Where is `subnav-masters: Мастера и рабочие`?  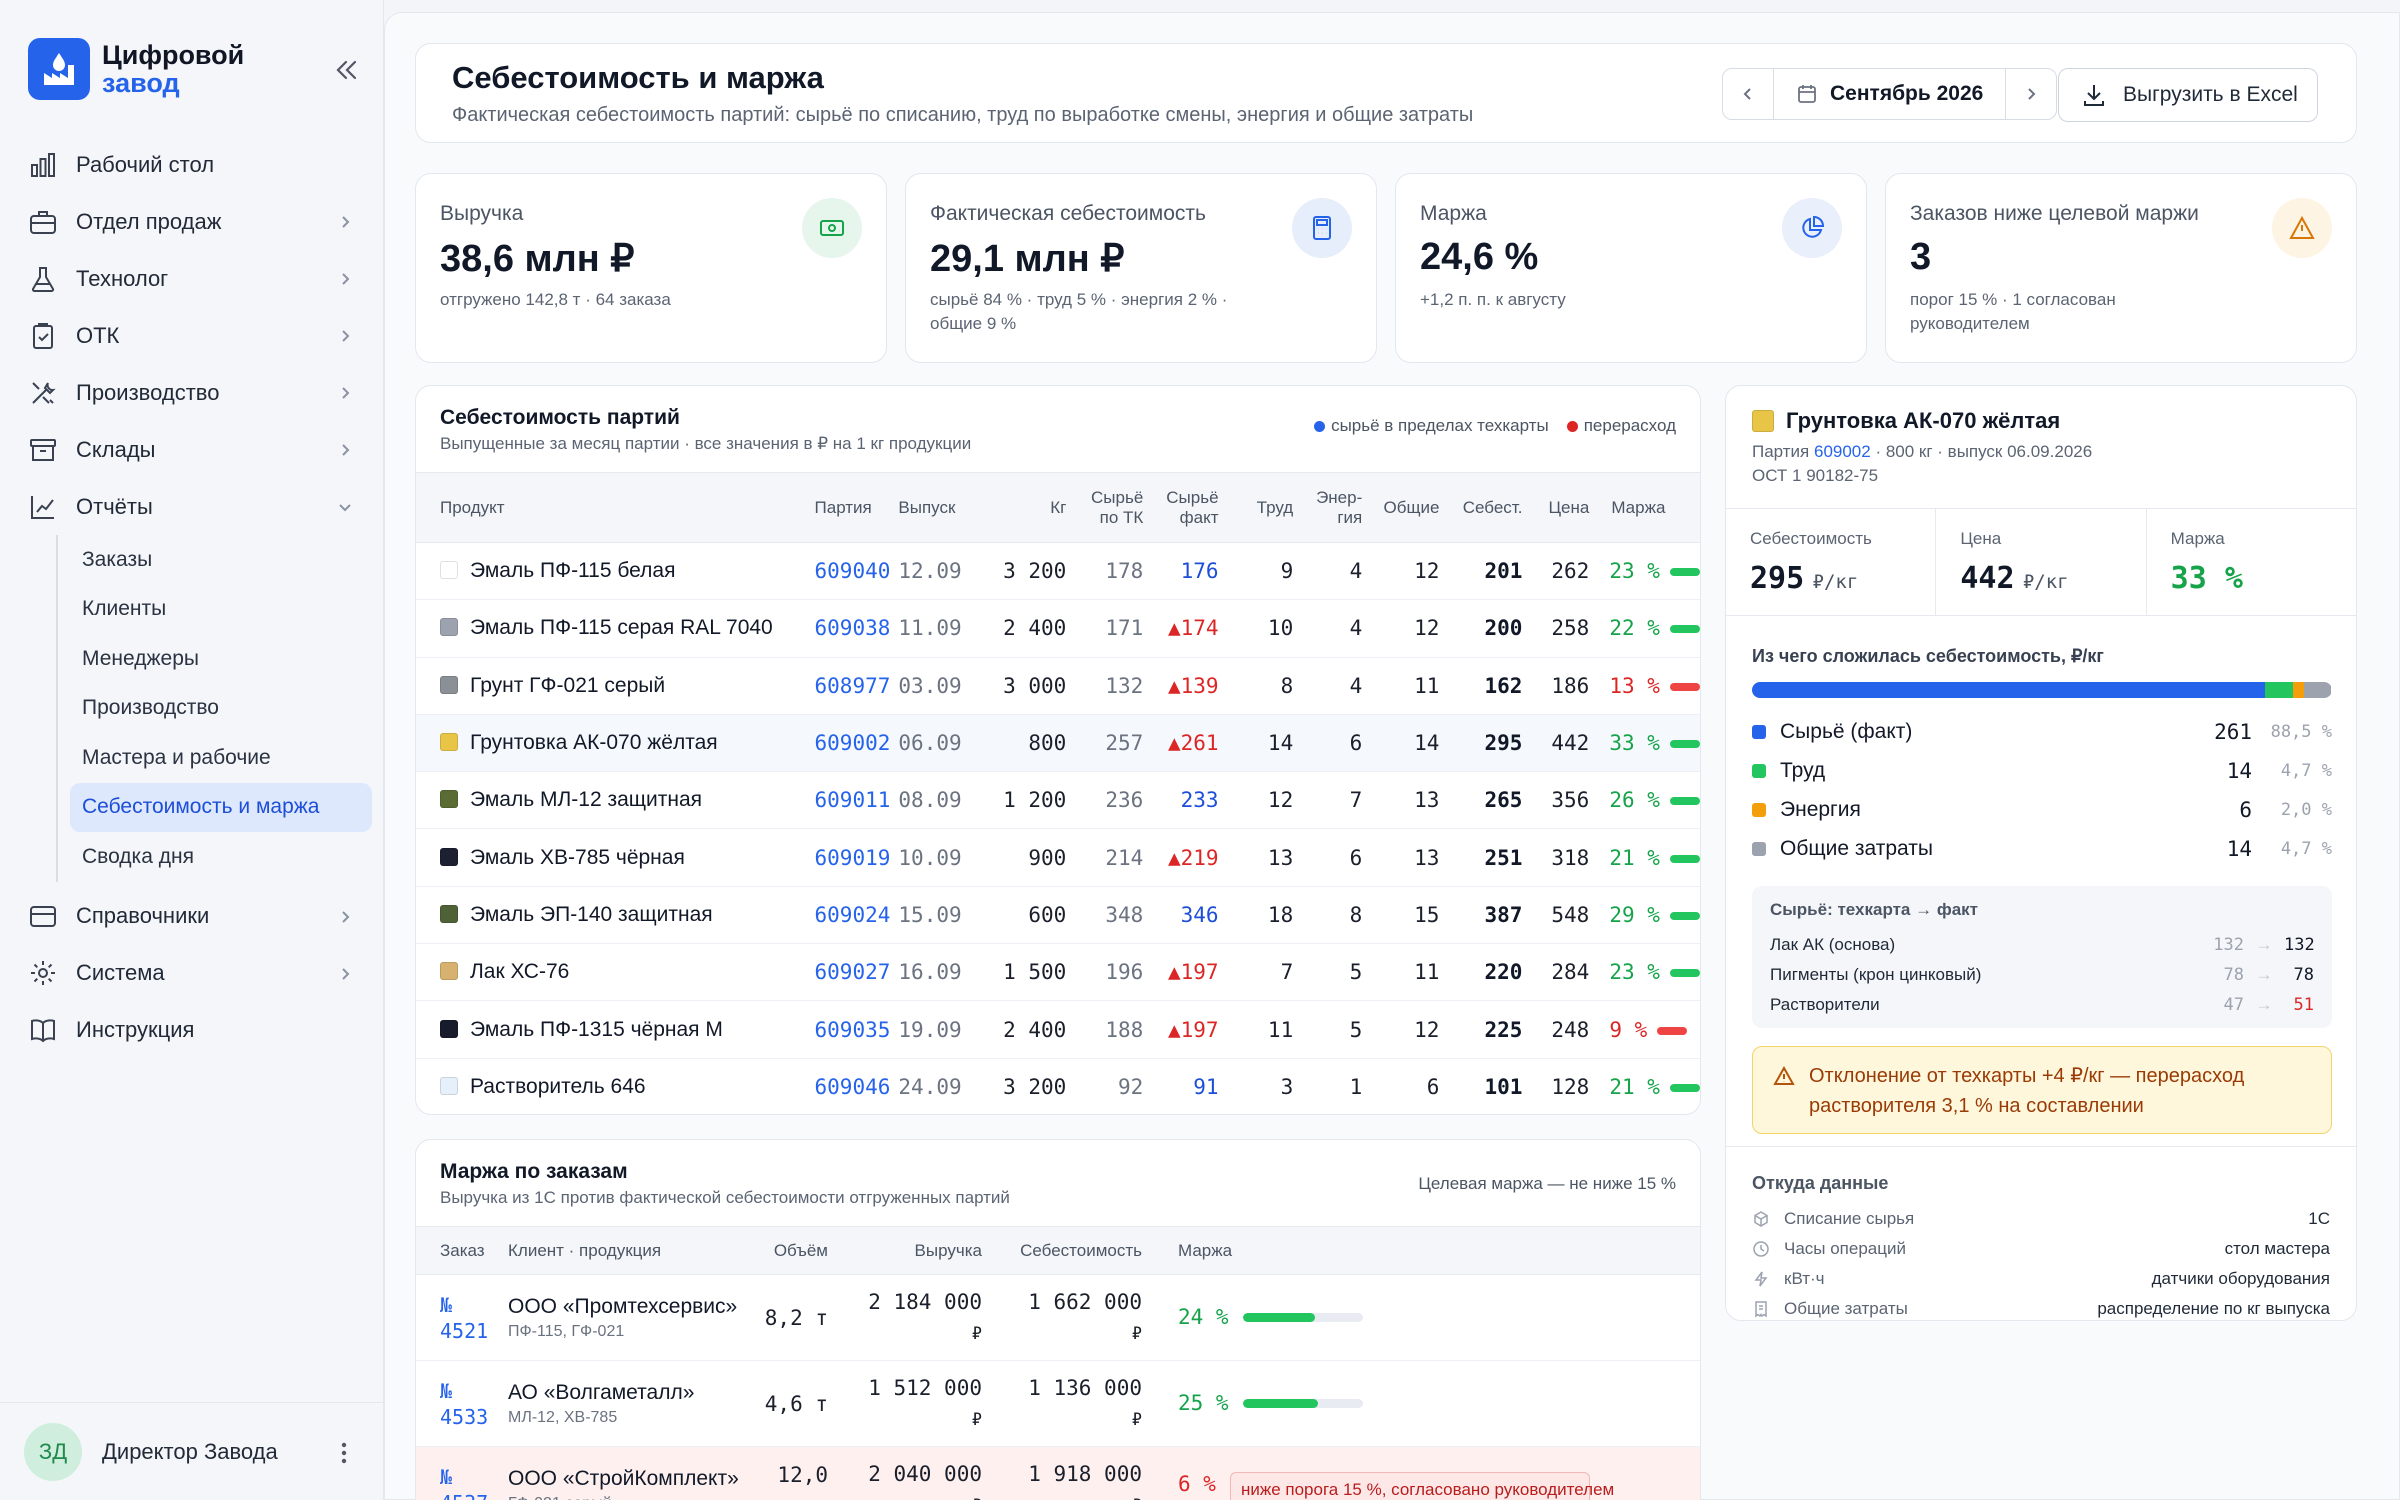 subnav-masters: Мастера и рабочие is located at coordinates (176, 757).